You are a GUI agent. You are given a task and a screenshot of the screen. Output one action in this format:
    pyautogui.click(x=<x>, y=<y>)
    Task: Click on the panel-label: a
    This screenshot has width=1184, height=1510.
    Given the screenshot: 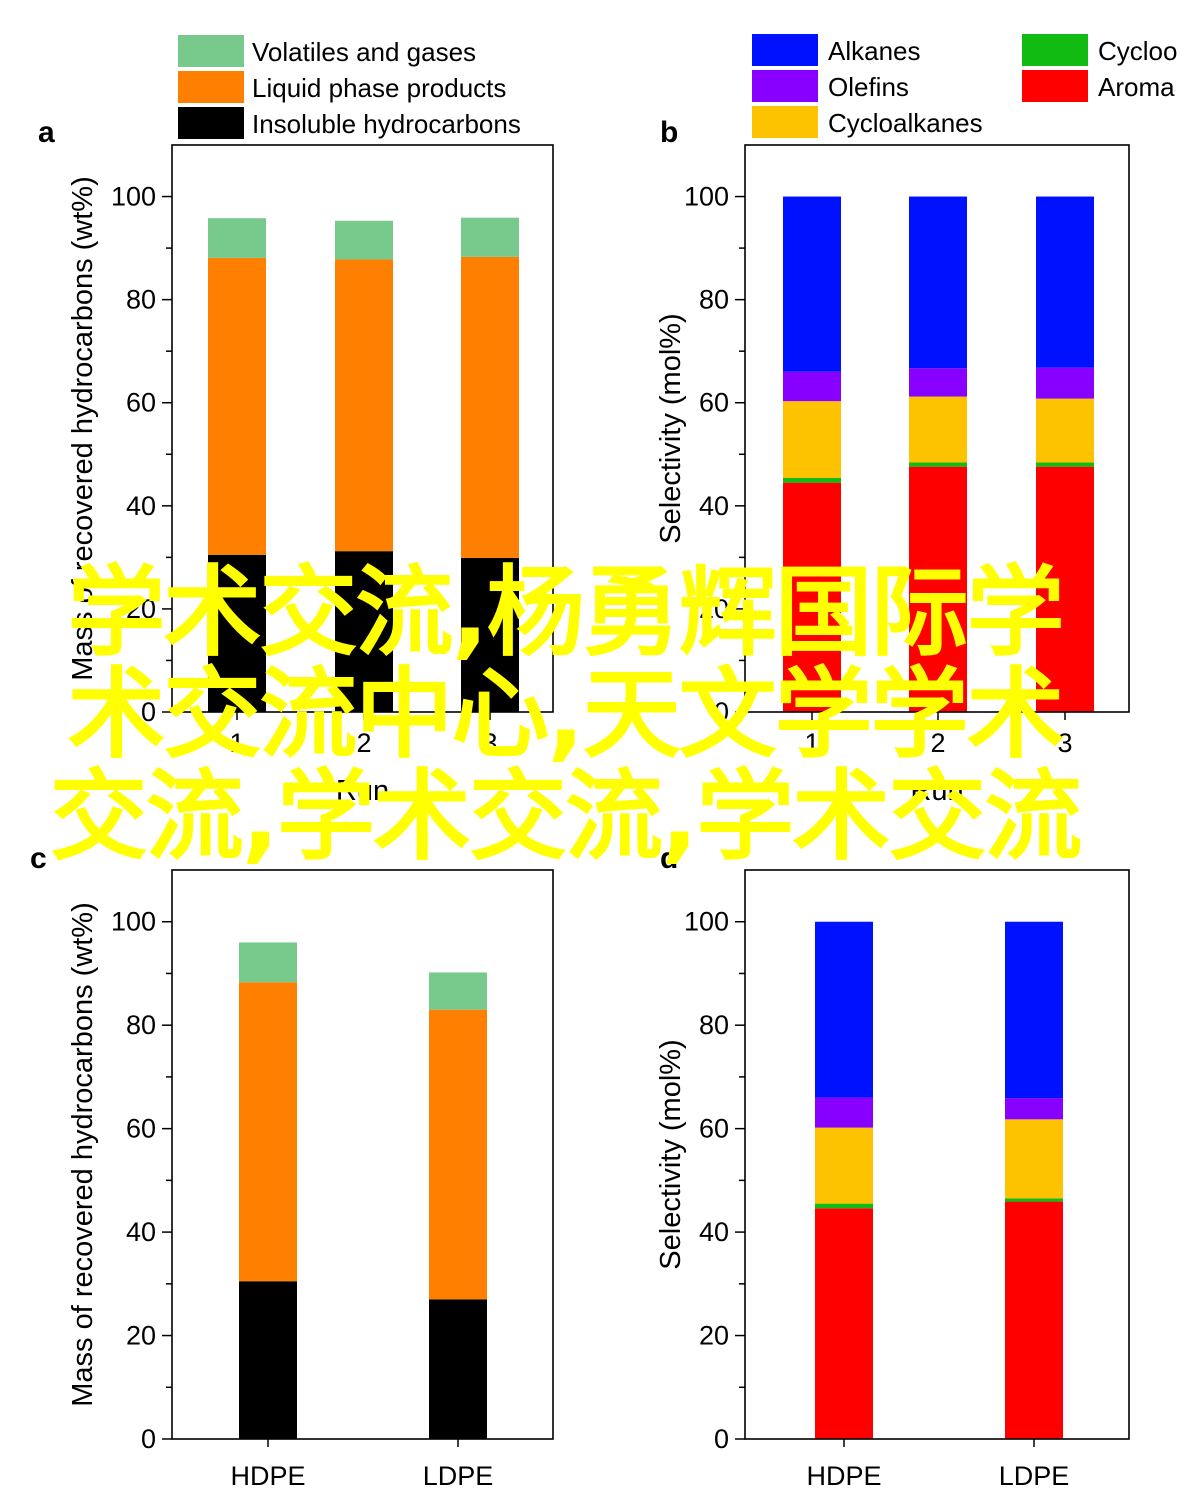 What is the action you would take?
    pyautogui.click(x=46, y=132)
    